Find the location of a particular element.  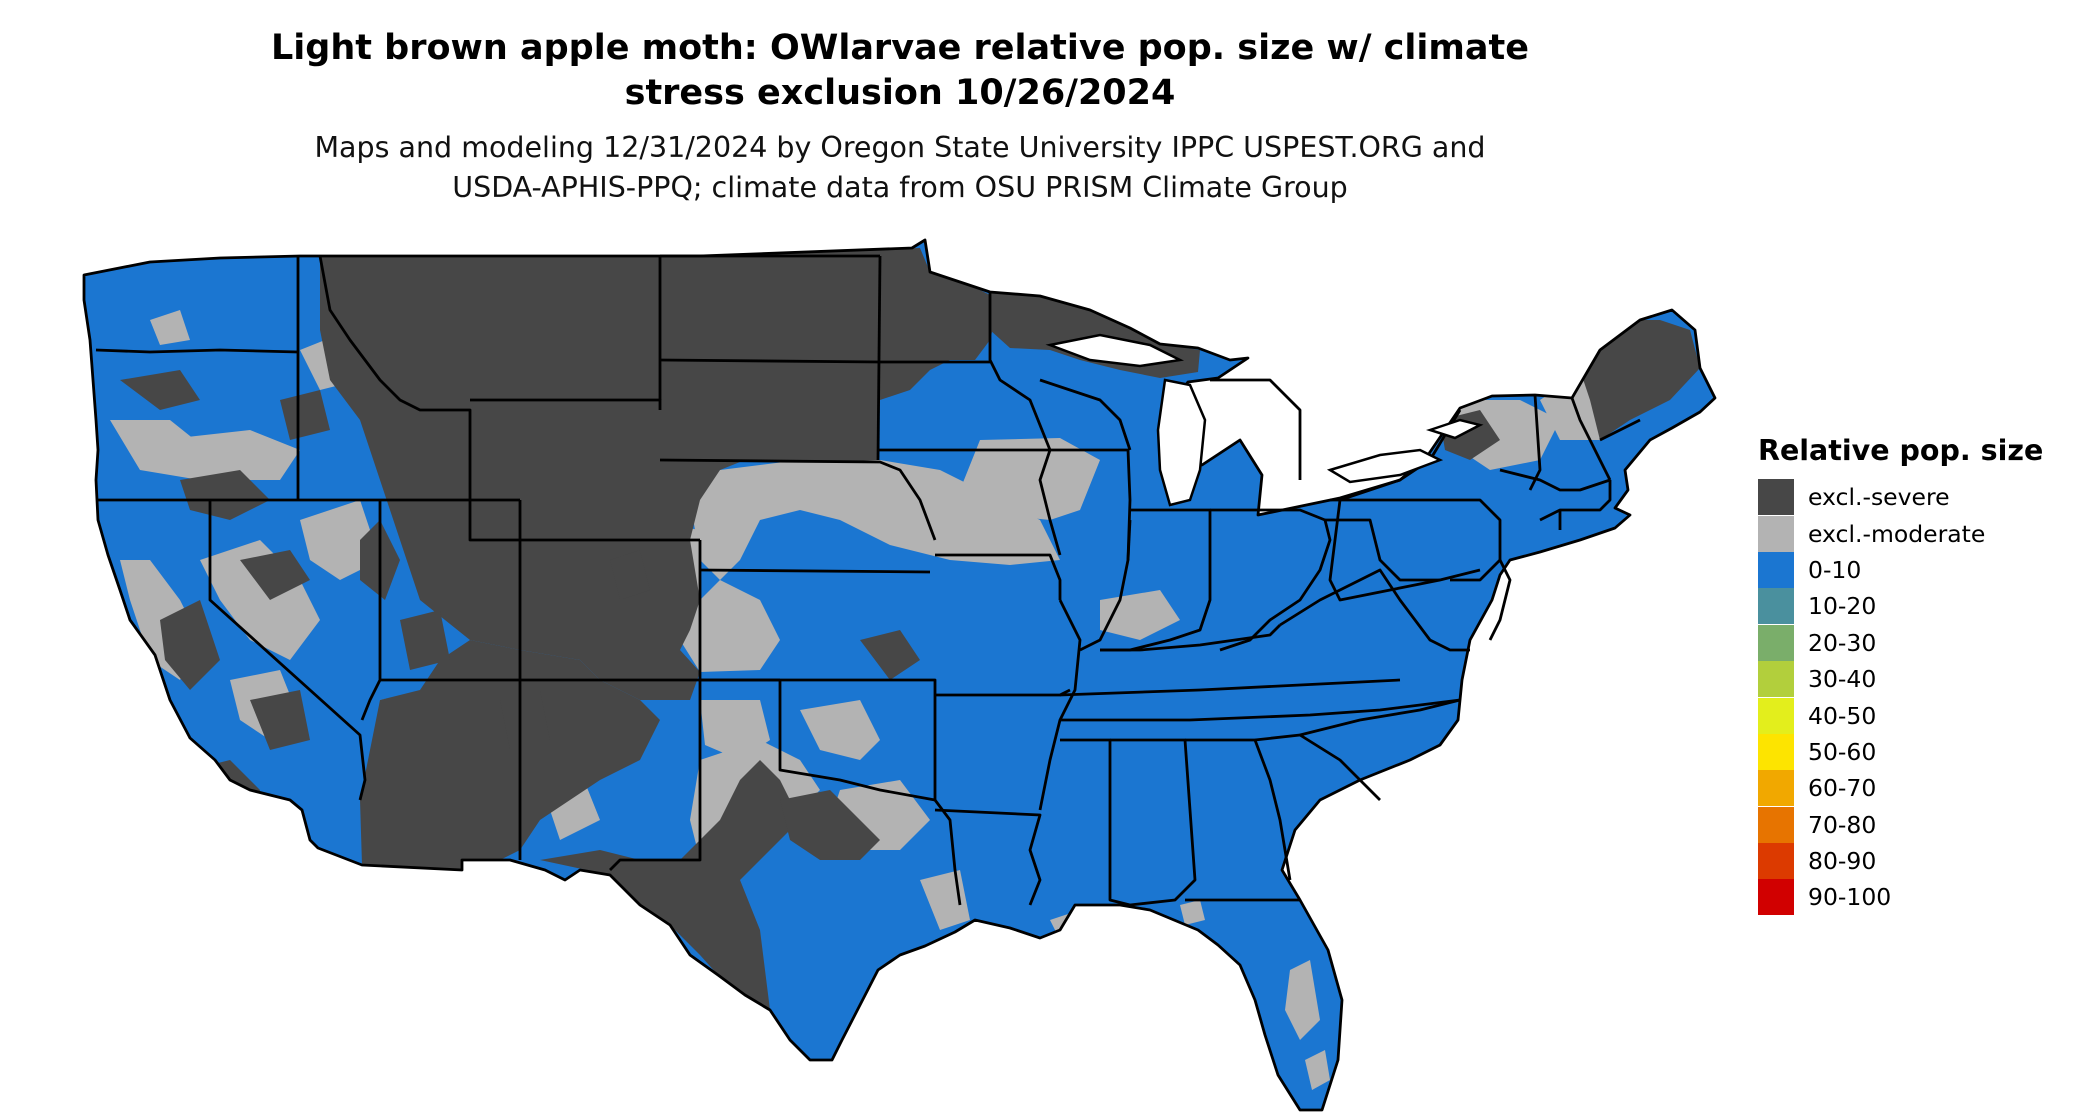

legend-label: 60-70 is located at coordinates (1842, 788).